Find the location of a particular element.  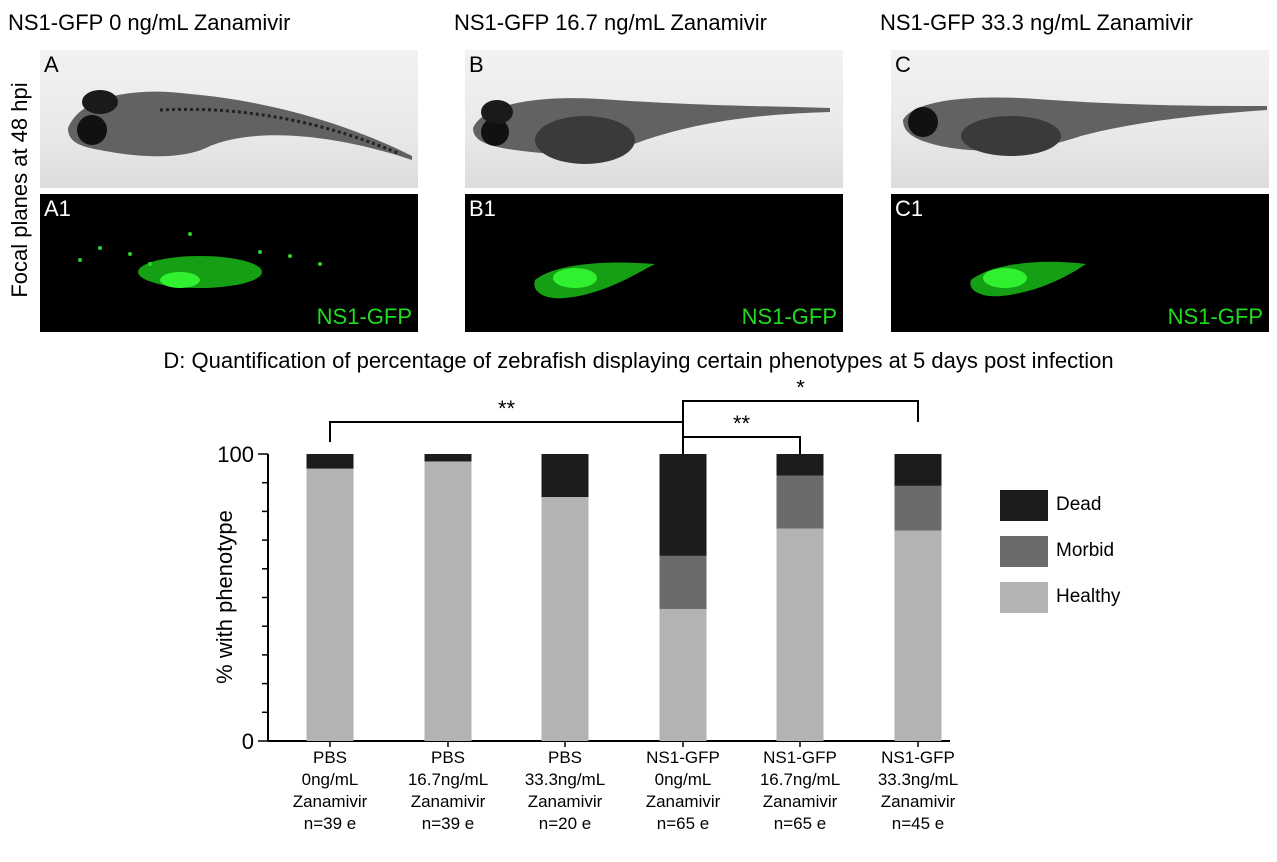

gfp-tag-a1: NS1-GFP is located at coordinates (364, 316).